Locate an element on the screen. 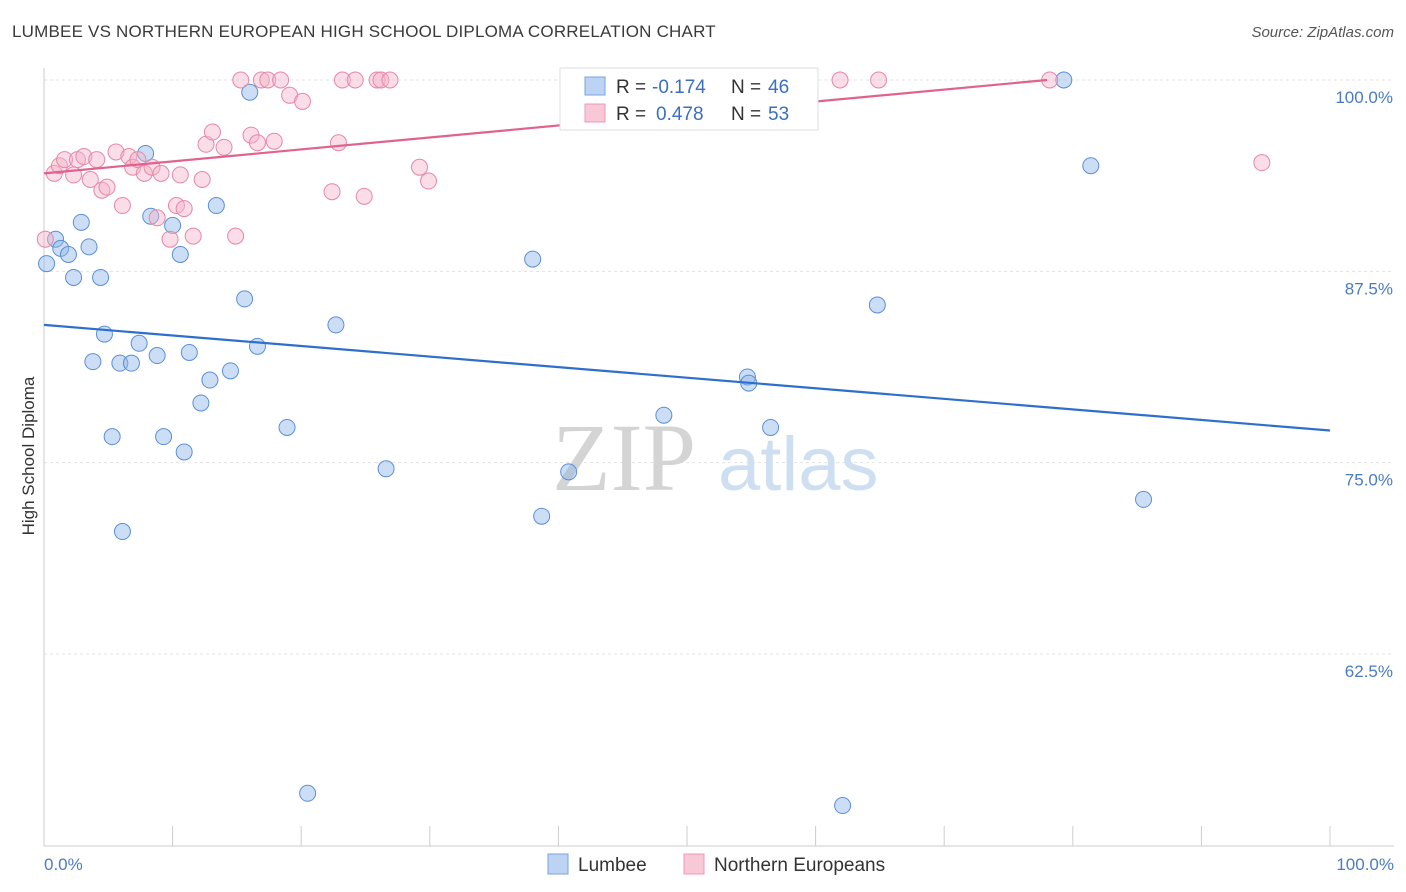 The image size is (1406, 892). x-tick-label-min: 0.0% is located at coordinates (63, 864).